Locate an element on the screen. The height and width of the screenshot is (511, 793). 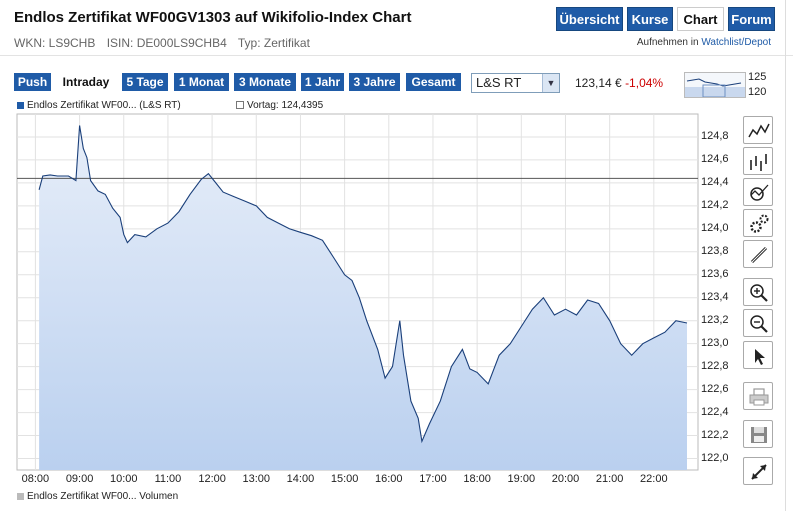
header-divider is located at coordinates (396, 55).